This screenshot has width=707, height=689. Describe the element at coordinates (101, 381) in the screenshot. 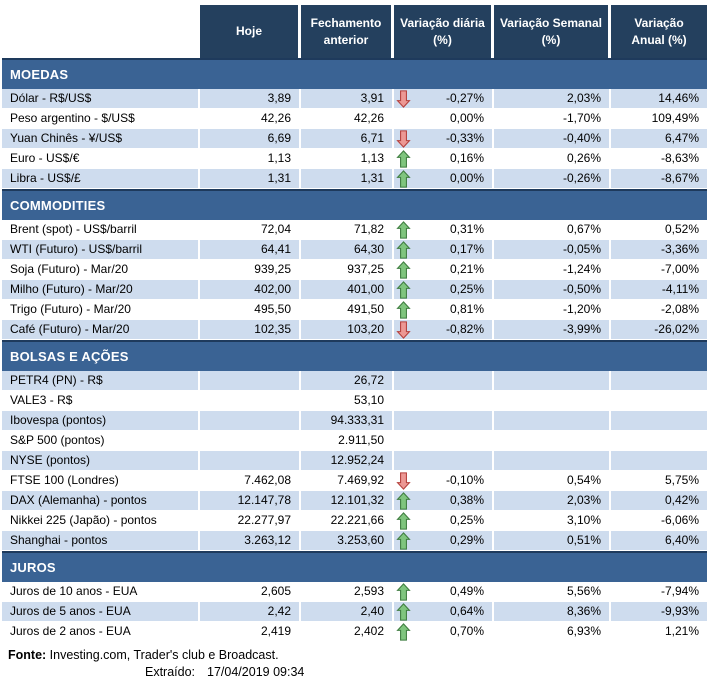

I see `row-label: PETR4 (PN) - R$` at that location.